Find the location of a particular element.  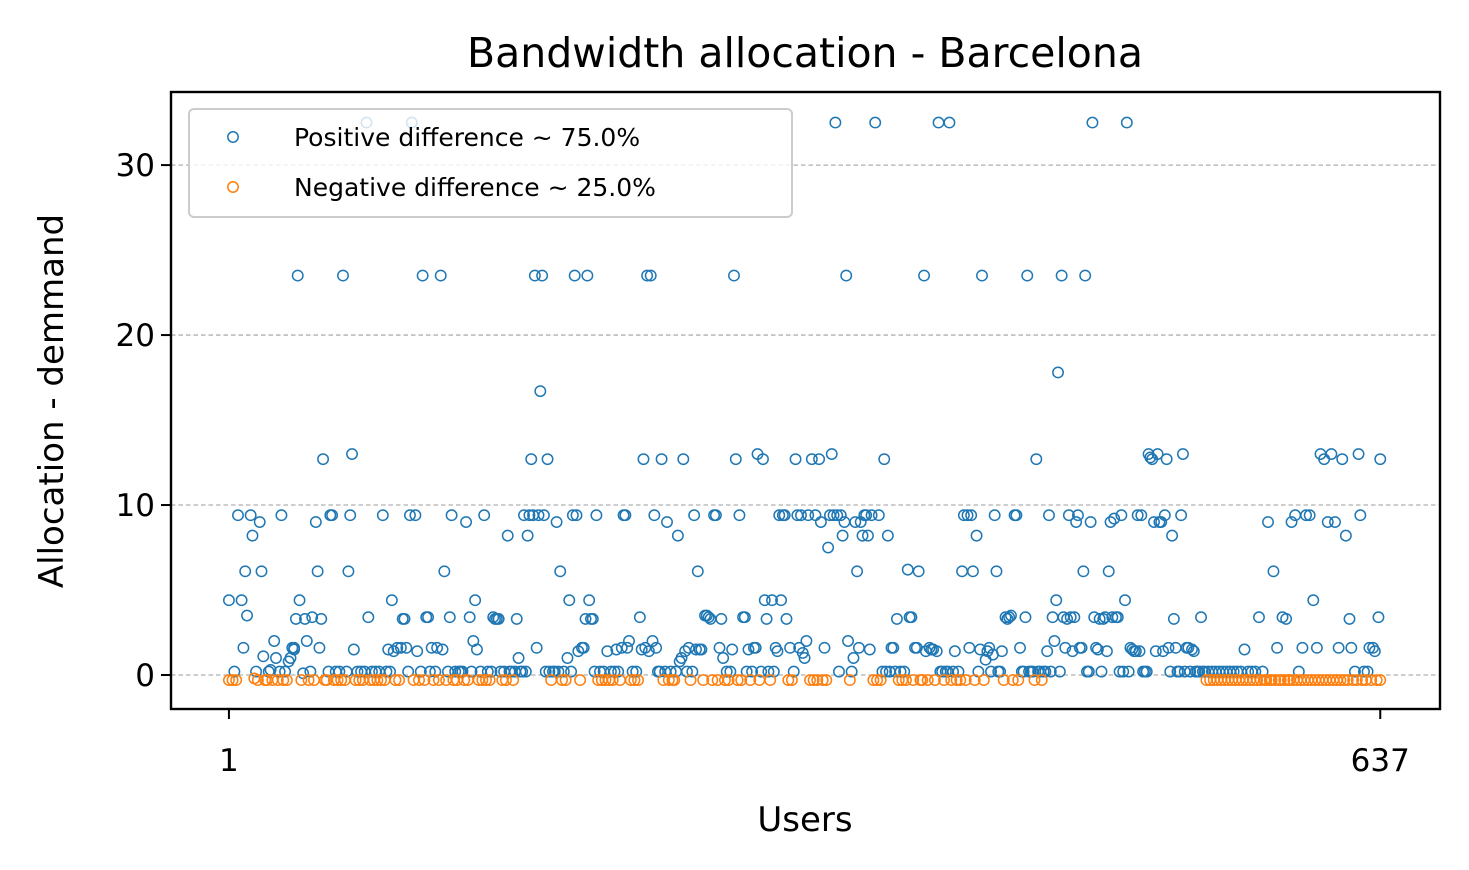

y-tick-label-0: 0 is located at coordinates (145, 676).